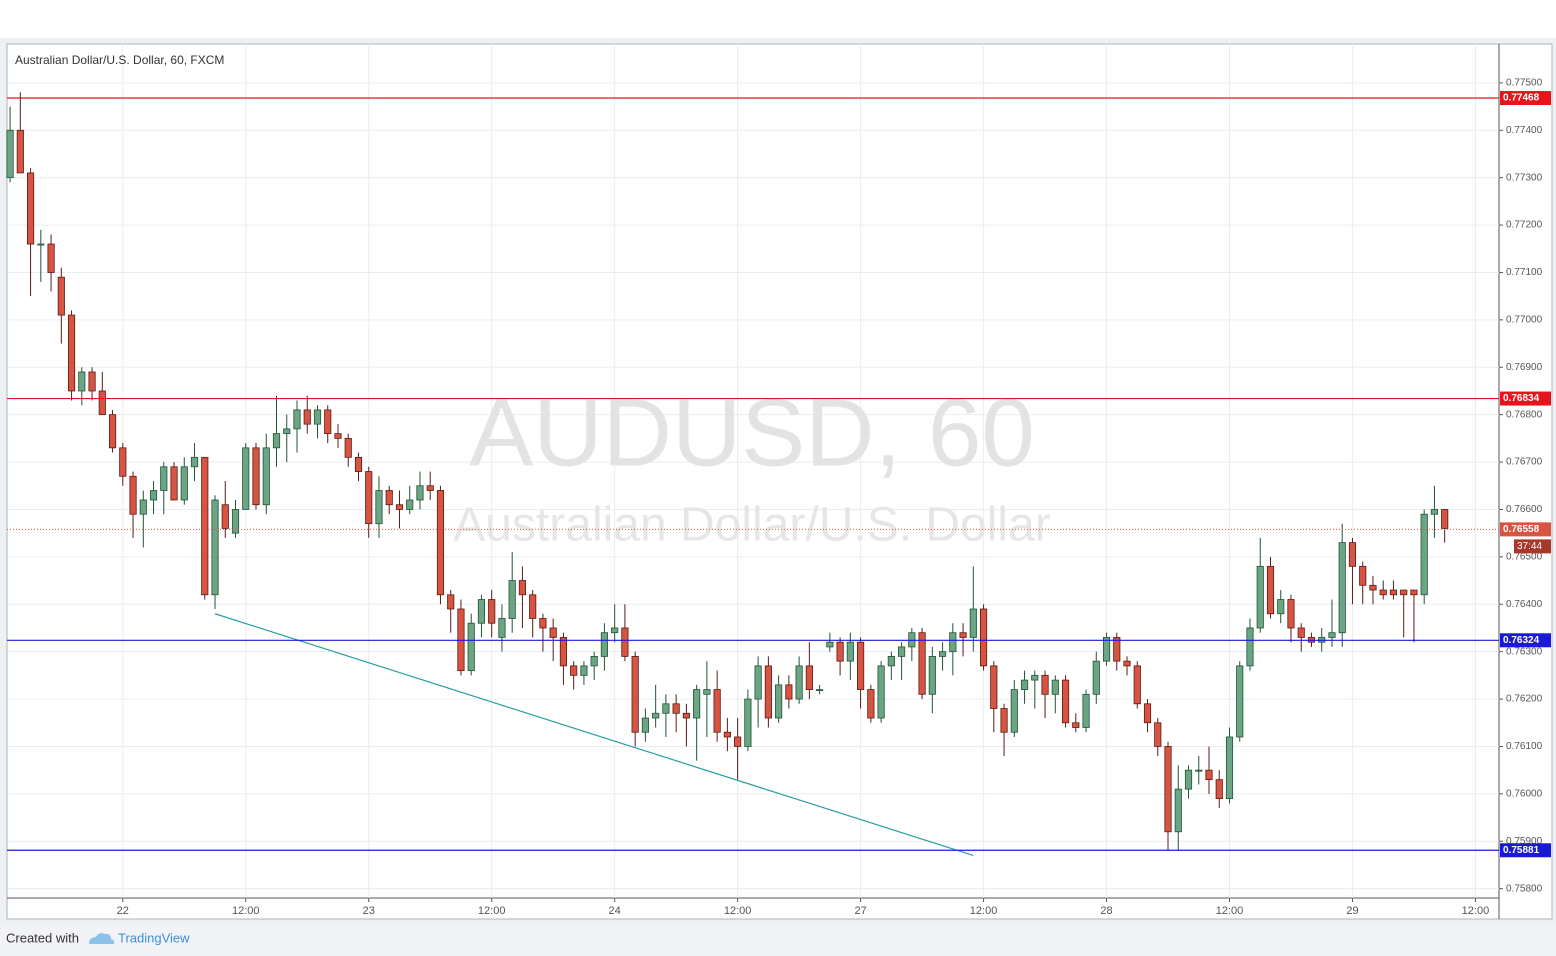 The image size is (1556, 956). Describe the element at coordinates (1524, 272) in the screenshot. I see `y-tick-label: 0.77100` at that location.